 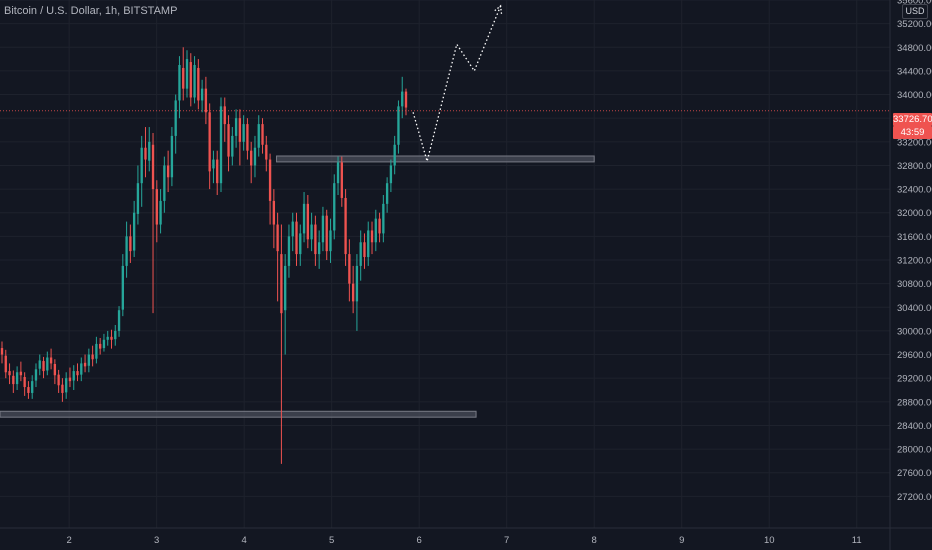 I want to click on x-tick-label: 3, so click(x=156, y=540).